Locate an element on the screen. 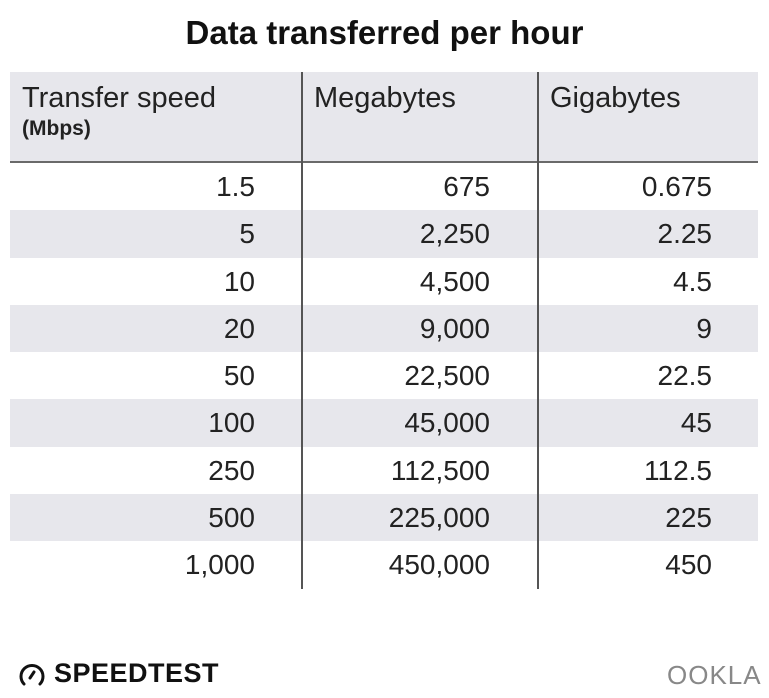 Image resolution: width=769 pixels, height=698 pixels. megabytes-cell: 4,500 is located at coordinates (454, 281).